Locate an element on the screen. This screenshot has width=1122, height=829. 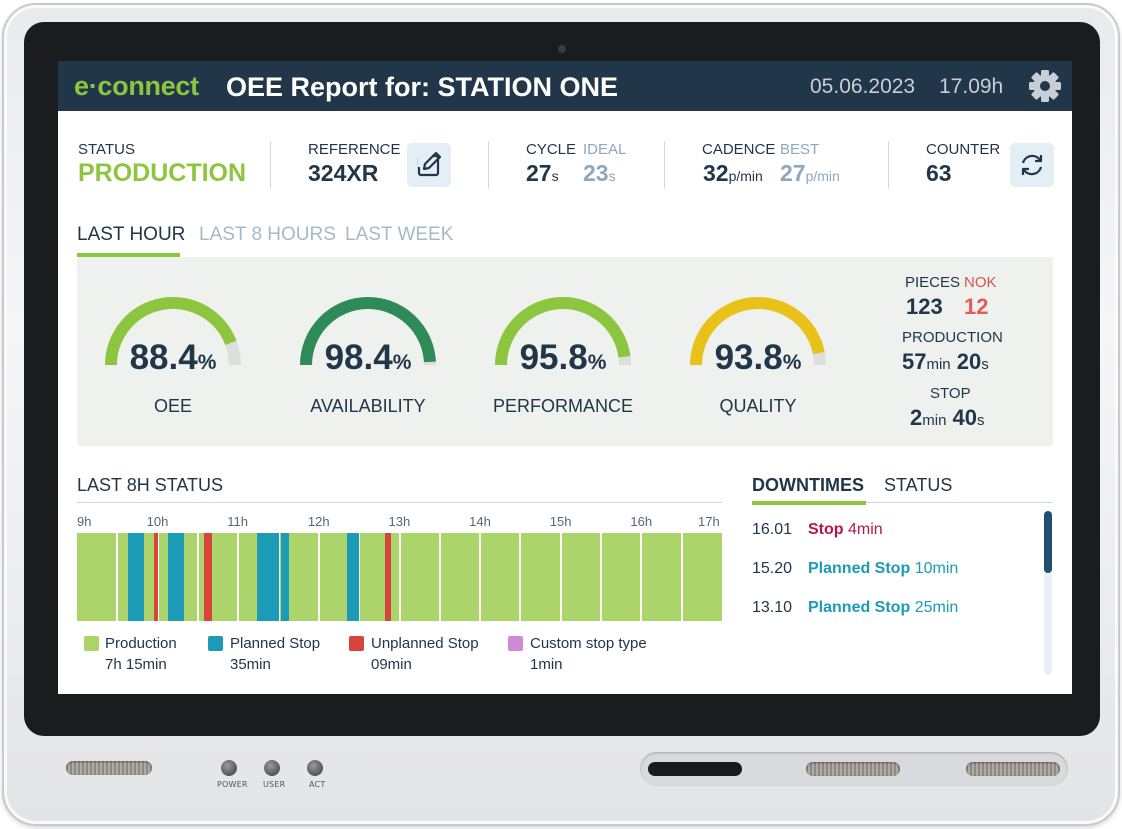
downtimes-scrollbar is located at coordinates (1048, 593).